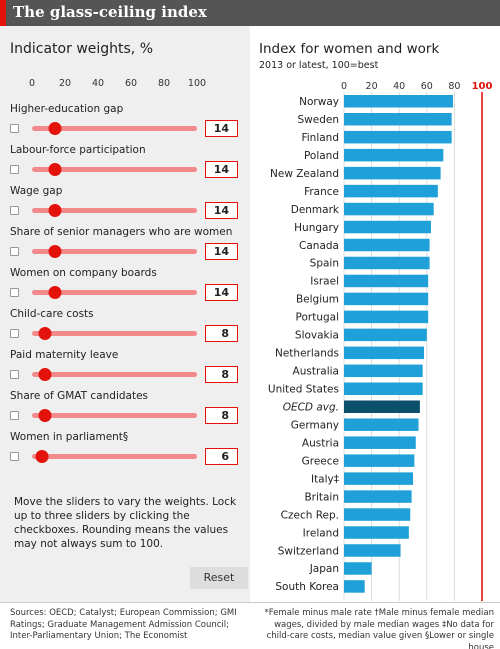  Describe the element at coordinates (325, 479) in the screenshot. I see `category-label: Italy‡` at that location.